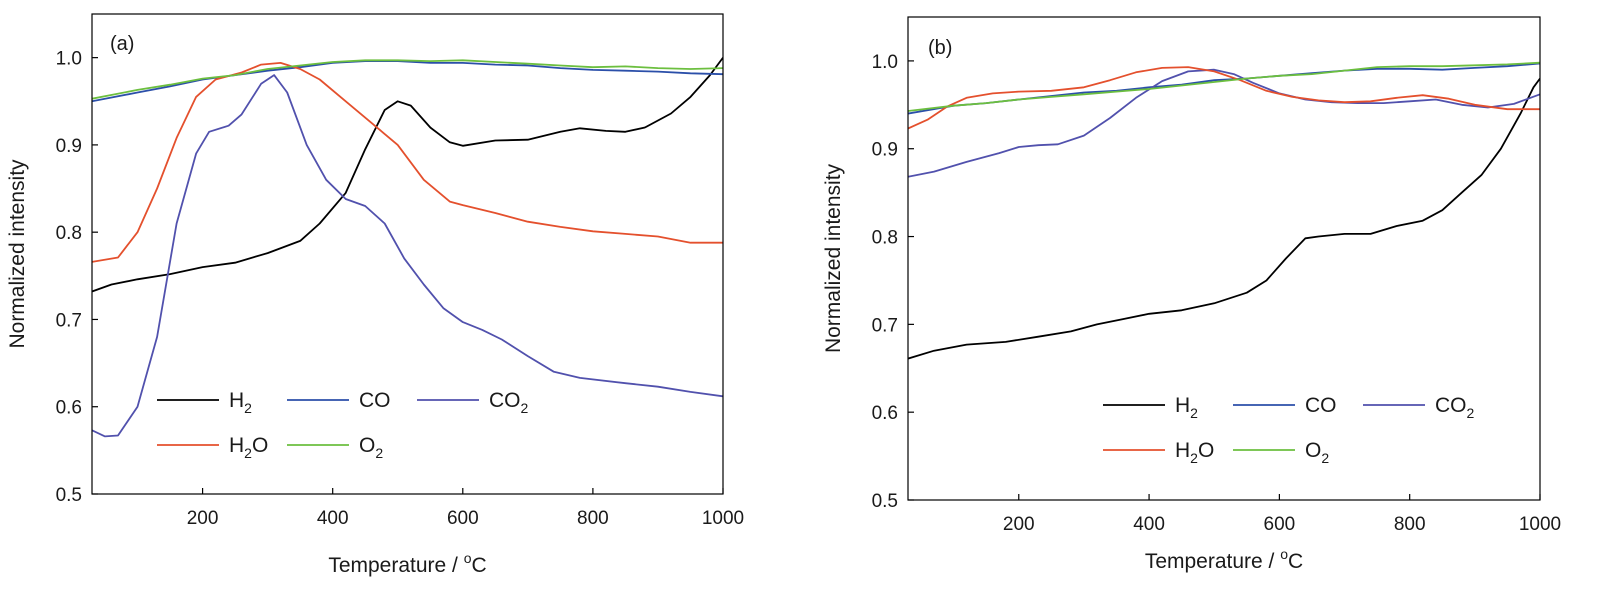 This screenshot has height=598, width=1602. What do you see at coordinates (940, 48) in the screenshot?
I see `panel-label: (b)` at bounding box center [940, 48].